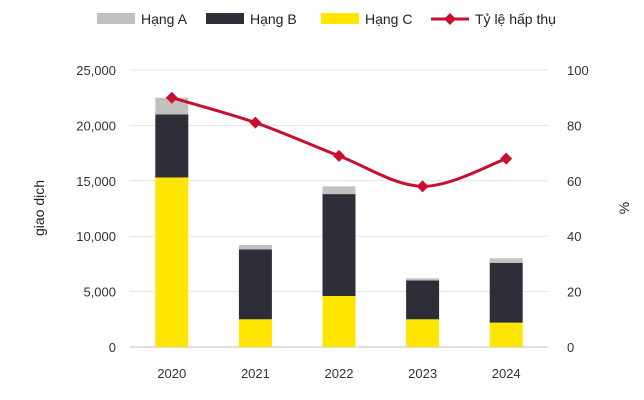 The width and height of the screenshot is (644, 400). What do you see at coordinates (506, 373) in the screenshot?
I see `x-tick-label: 2024` at bounding box center [506, 373].